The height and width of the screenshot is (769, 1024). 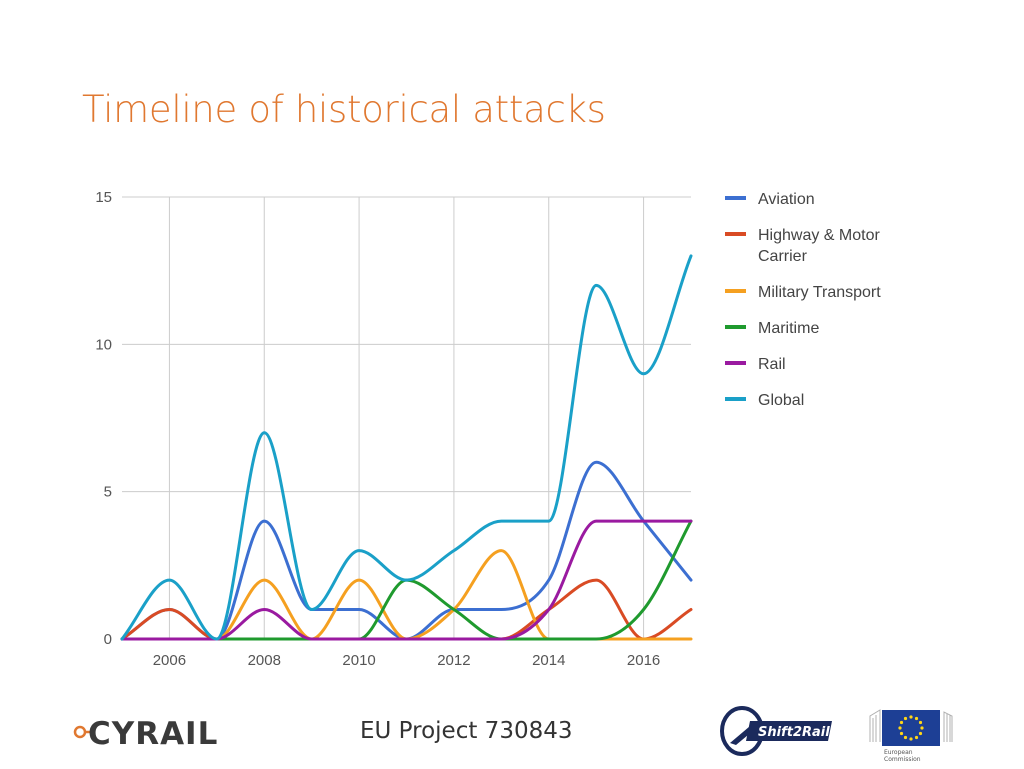 What do you see at coordinates (898, 752) in the screenshot?
I see `ec-text-line1: European` at bounding box center [898, 752].